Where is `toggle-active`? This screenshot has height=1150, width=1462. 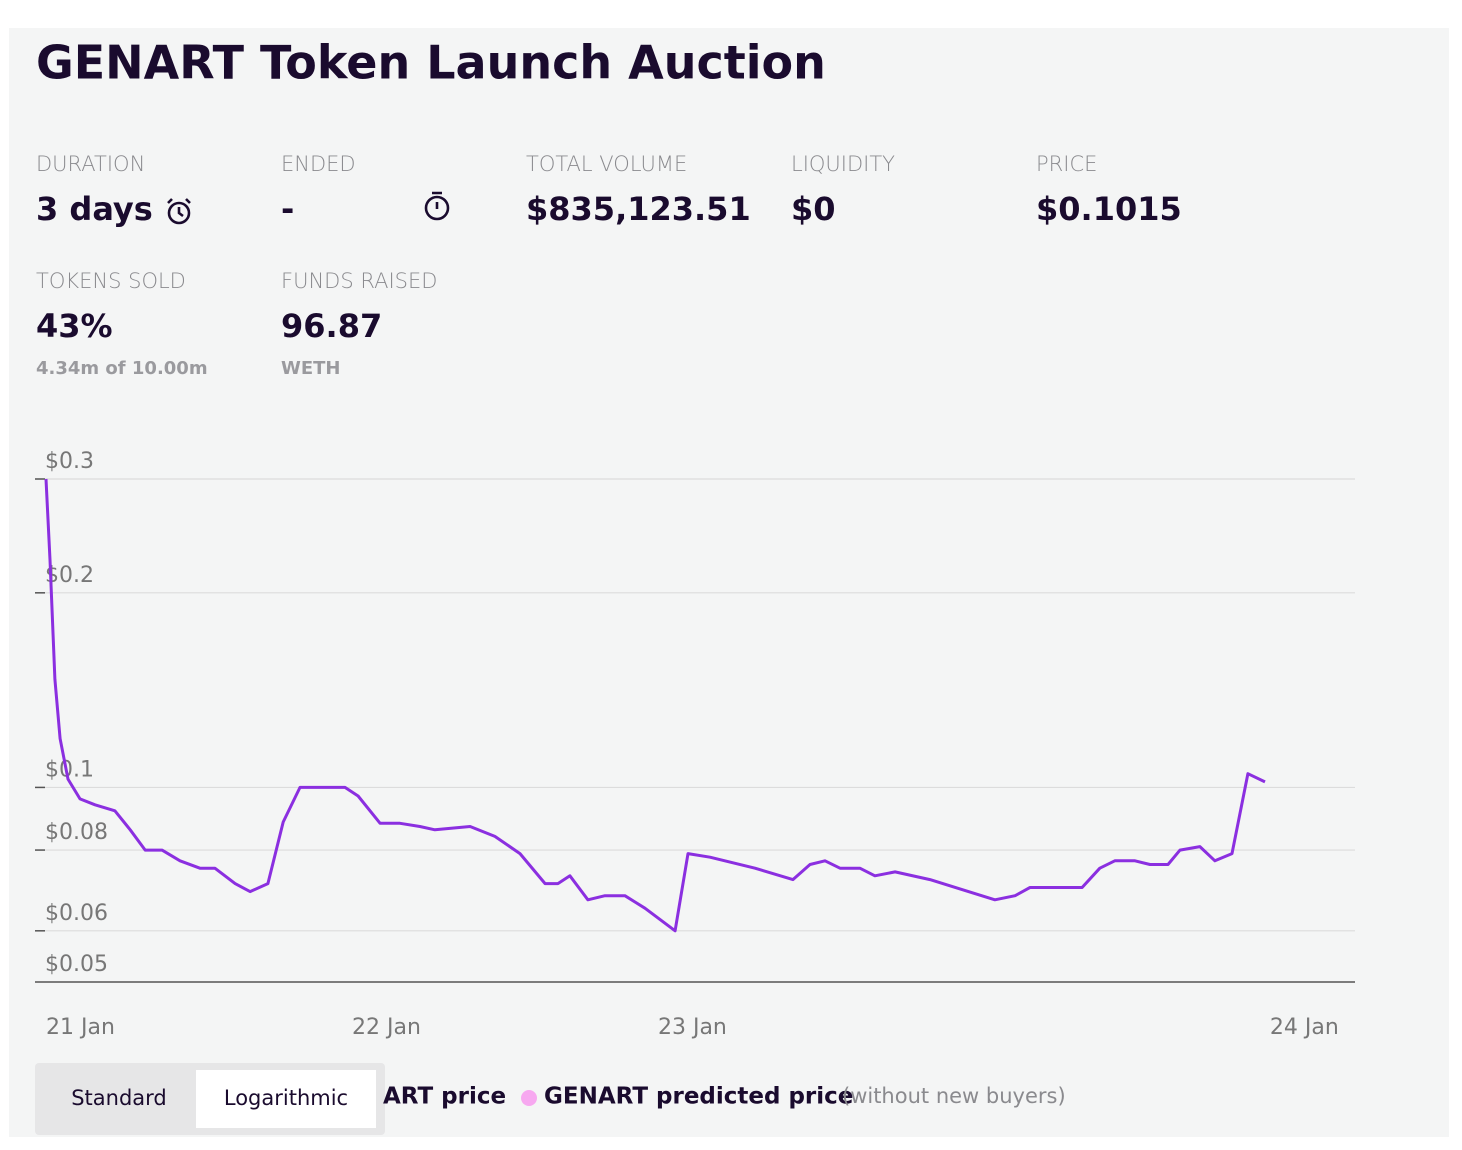 toggle-active is located at coordinates (286, 1099).